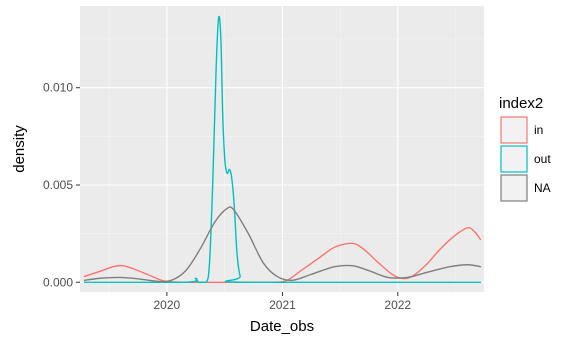 The width and height of the screenshot is (562, 339). Describe the element at coordinates (58, 88) in the screenshot. I see `y-tick-label: 0.010` at that location.